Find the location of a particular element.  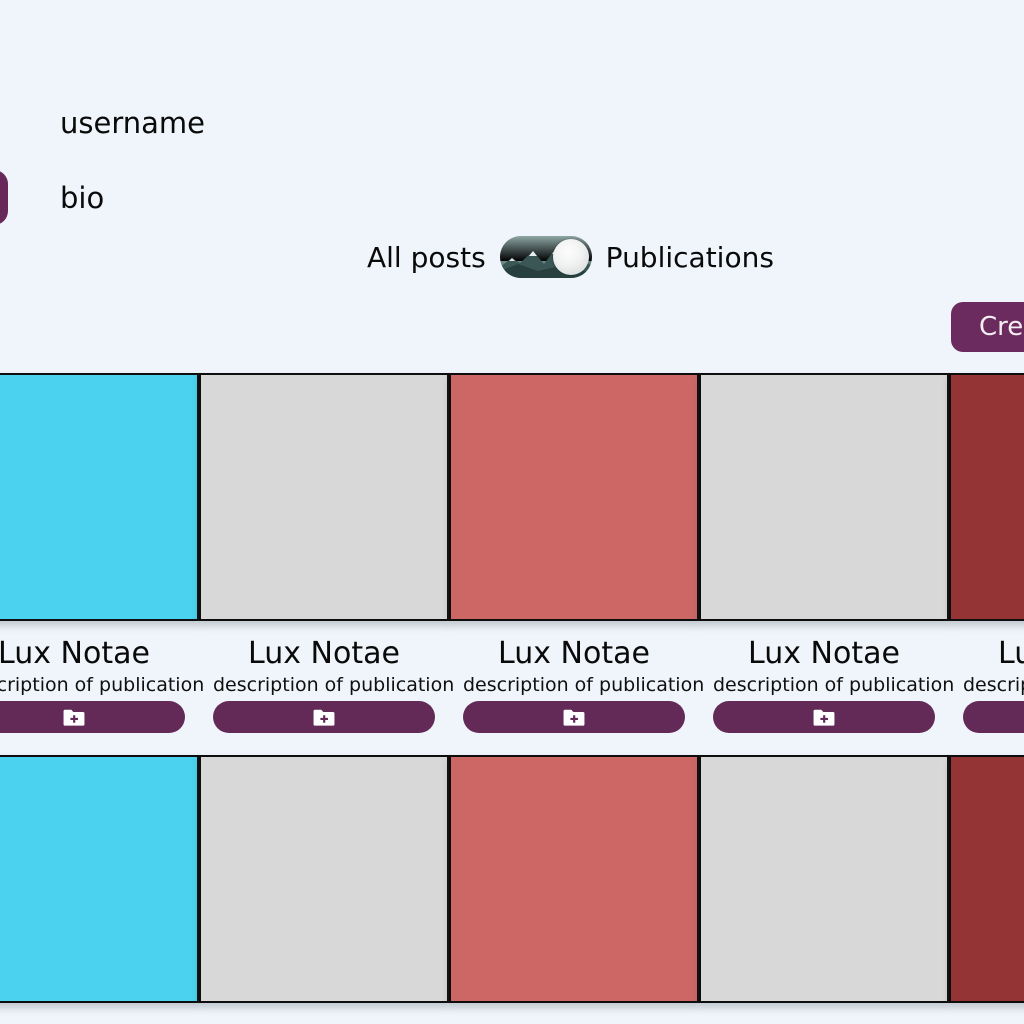

profile-bio: bio is located at coordinates (82, 198).